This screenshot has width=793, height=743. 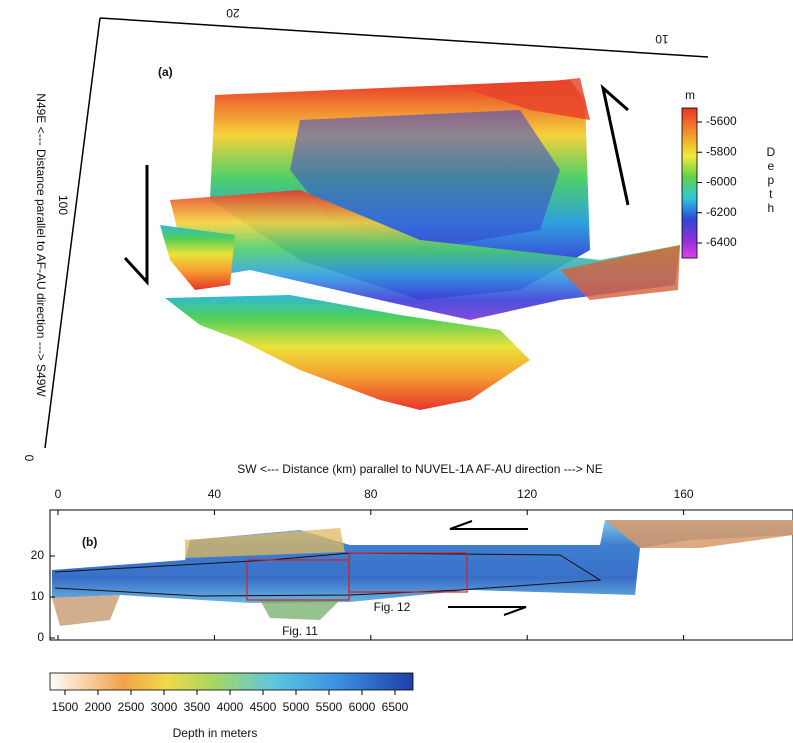 I want to click on tick-label: -5600, so click(x=721, y=121).